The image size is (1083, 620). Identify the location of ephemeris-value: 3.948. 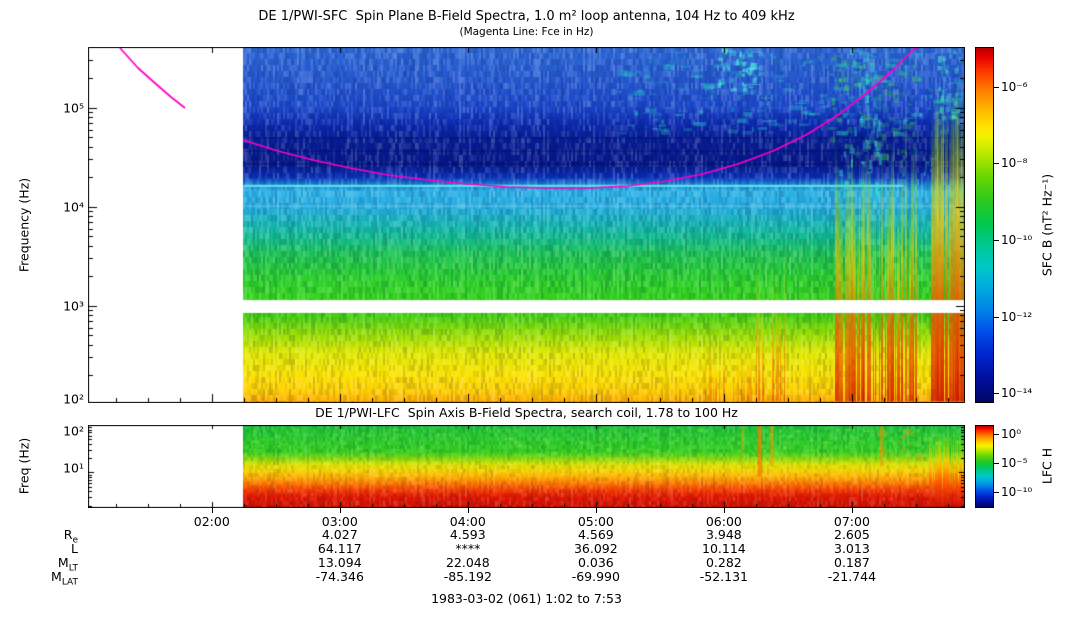
(723, 534).